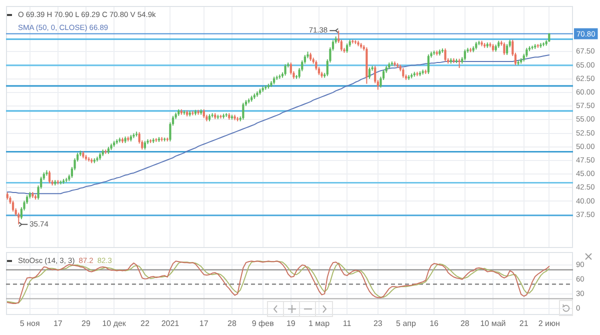  I want to click on x-tick-label: 22, so click(145, 323).